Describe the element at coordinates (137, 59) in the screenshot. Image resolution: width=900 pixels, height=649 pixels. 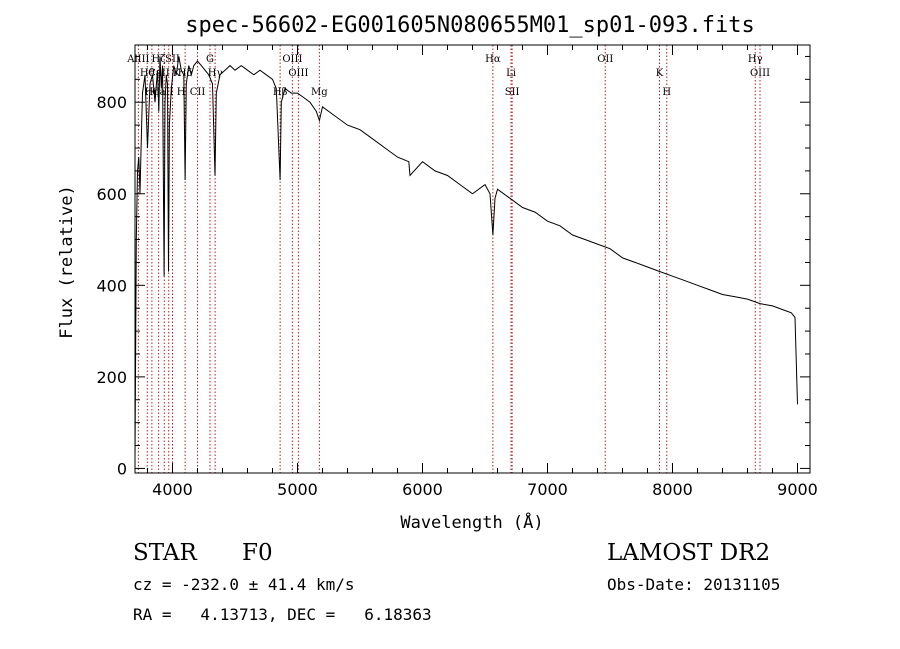
I see `line-label: AlIII` at that location.